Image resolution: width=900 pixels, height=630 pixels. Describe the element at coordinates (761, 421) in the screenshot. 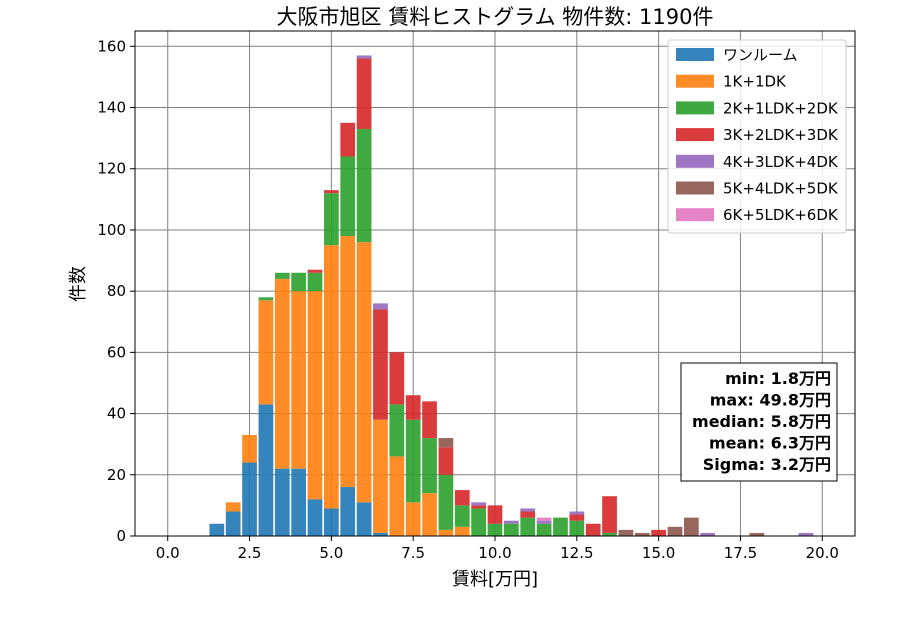

I see `stats-line: median: 5.8万円` at that location.